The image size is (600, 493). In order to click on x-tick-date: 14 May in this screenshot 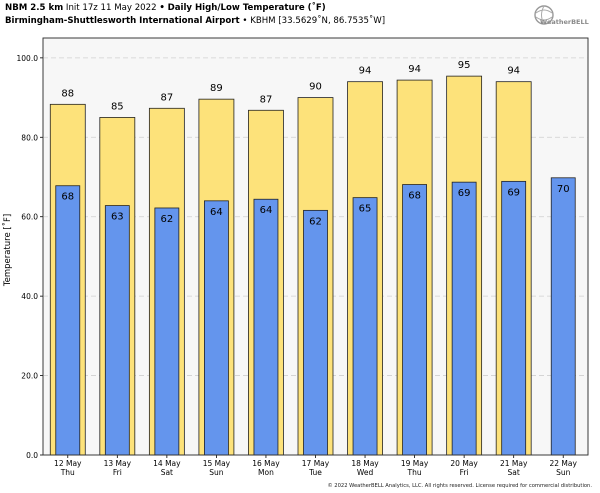, I will do `click(167, 463)`.